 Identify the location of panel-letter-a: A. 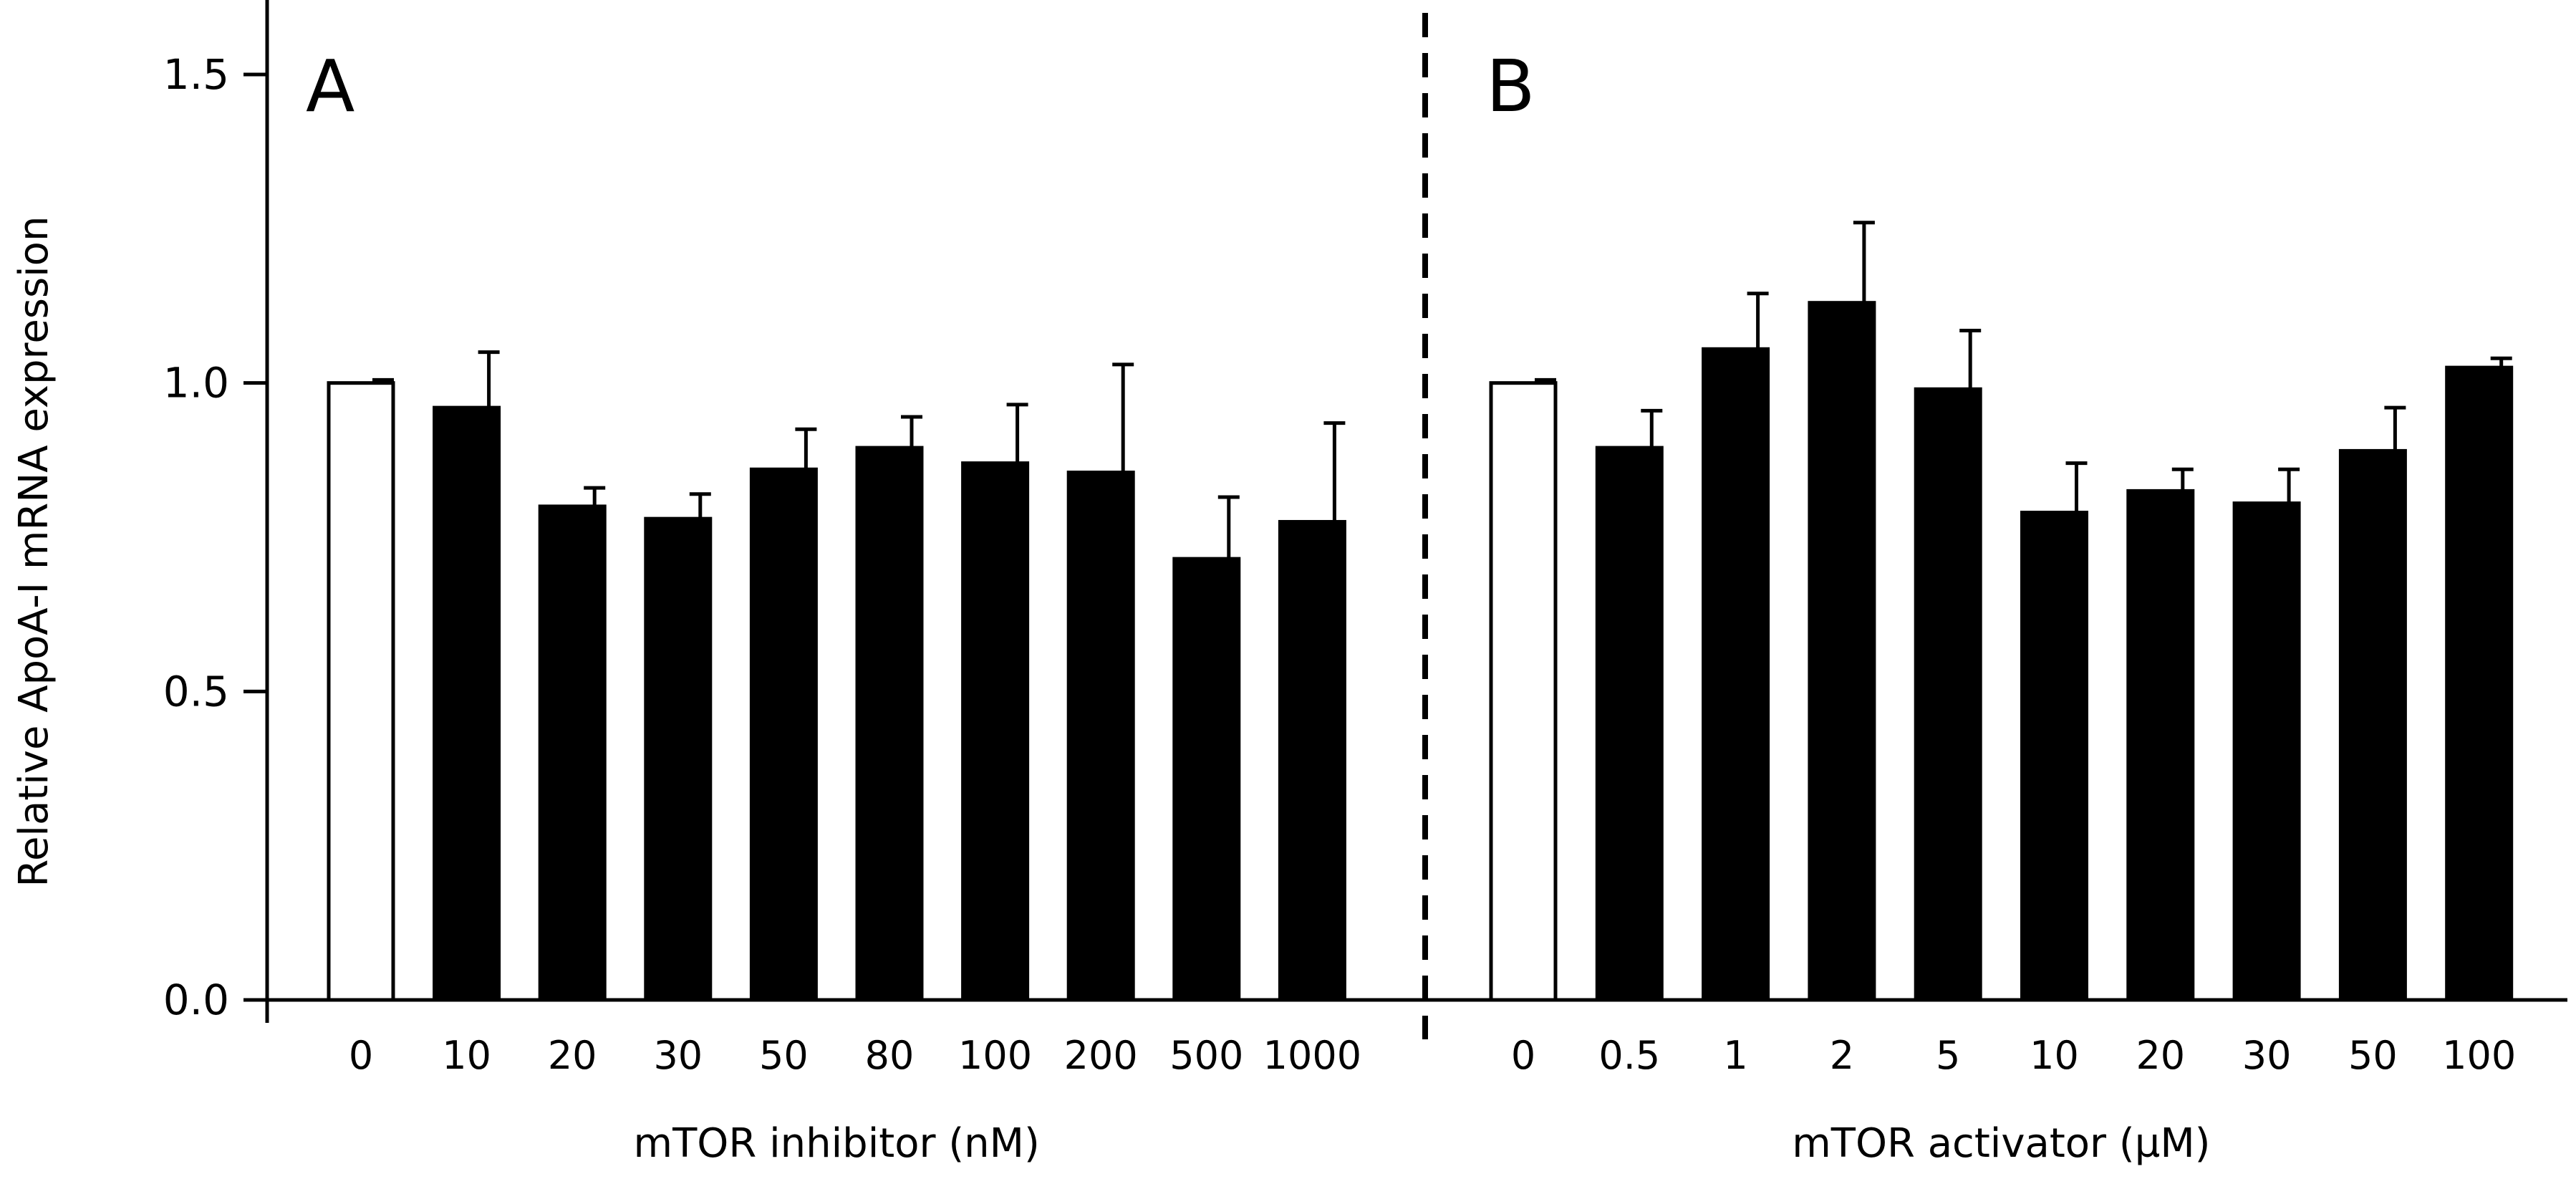
(330, 86).